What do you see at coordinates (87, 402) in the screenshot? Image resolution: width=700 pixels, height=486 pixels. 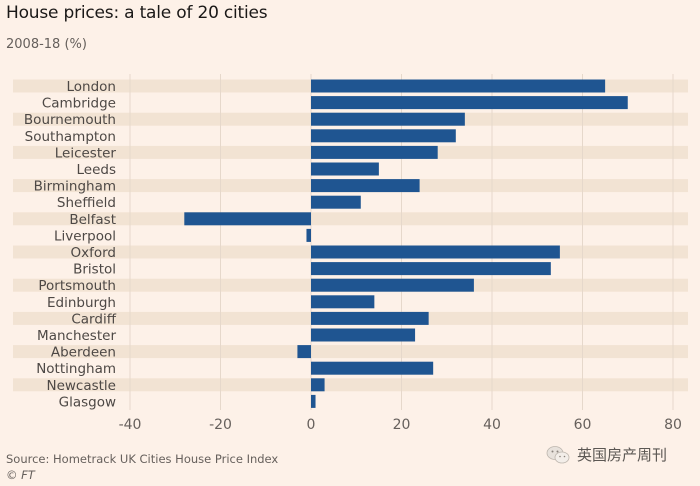 I see `category-label: Glasgow` at bounding box center [87, 402].